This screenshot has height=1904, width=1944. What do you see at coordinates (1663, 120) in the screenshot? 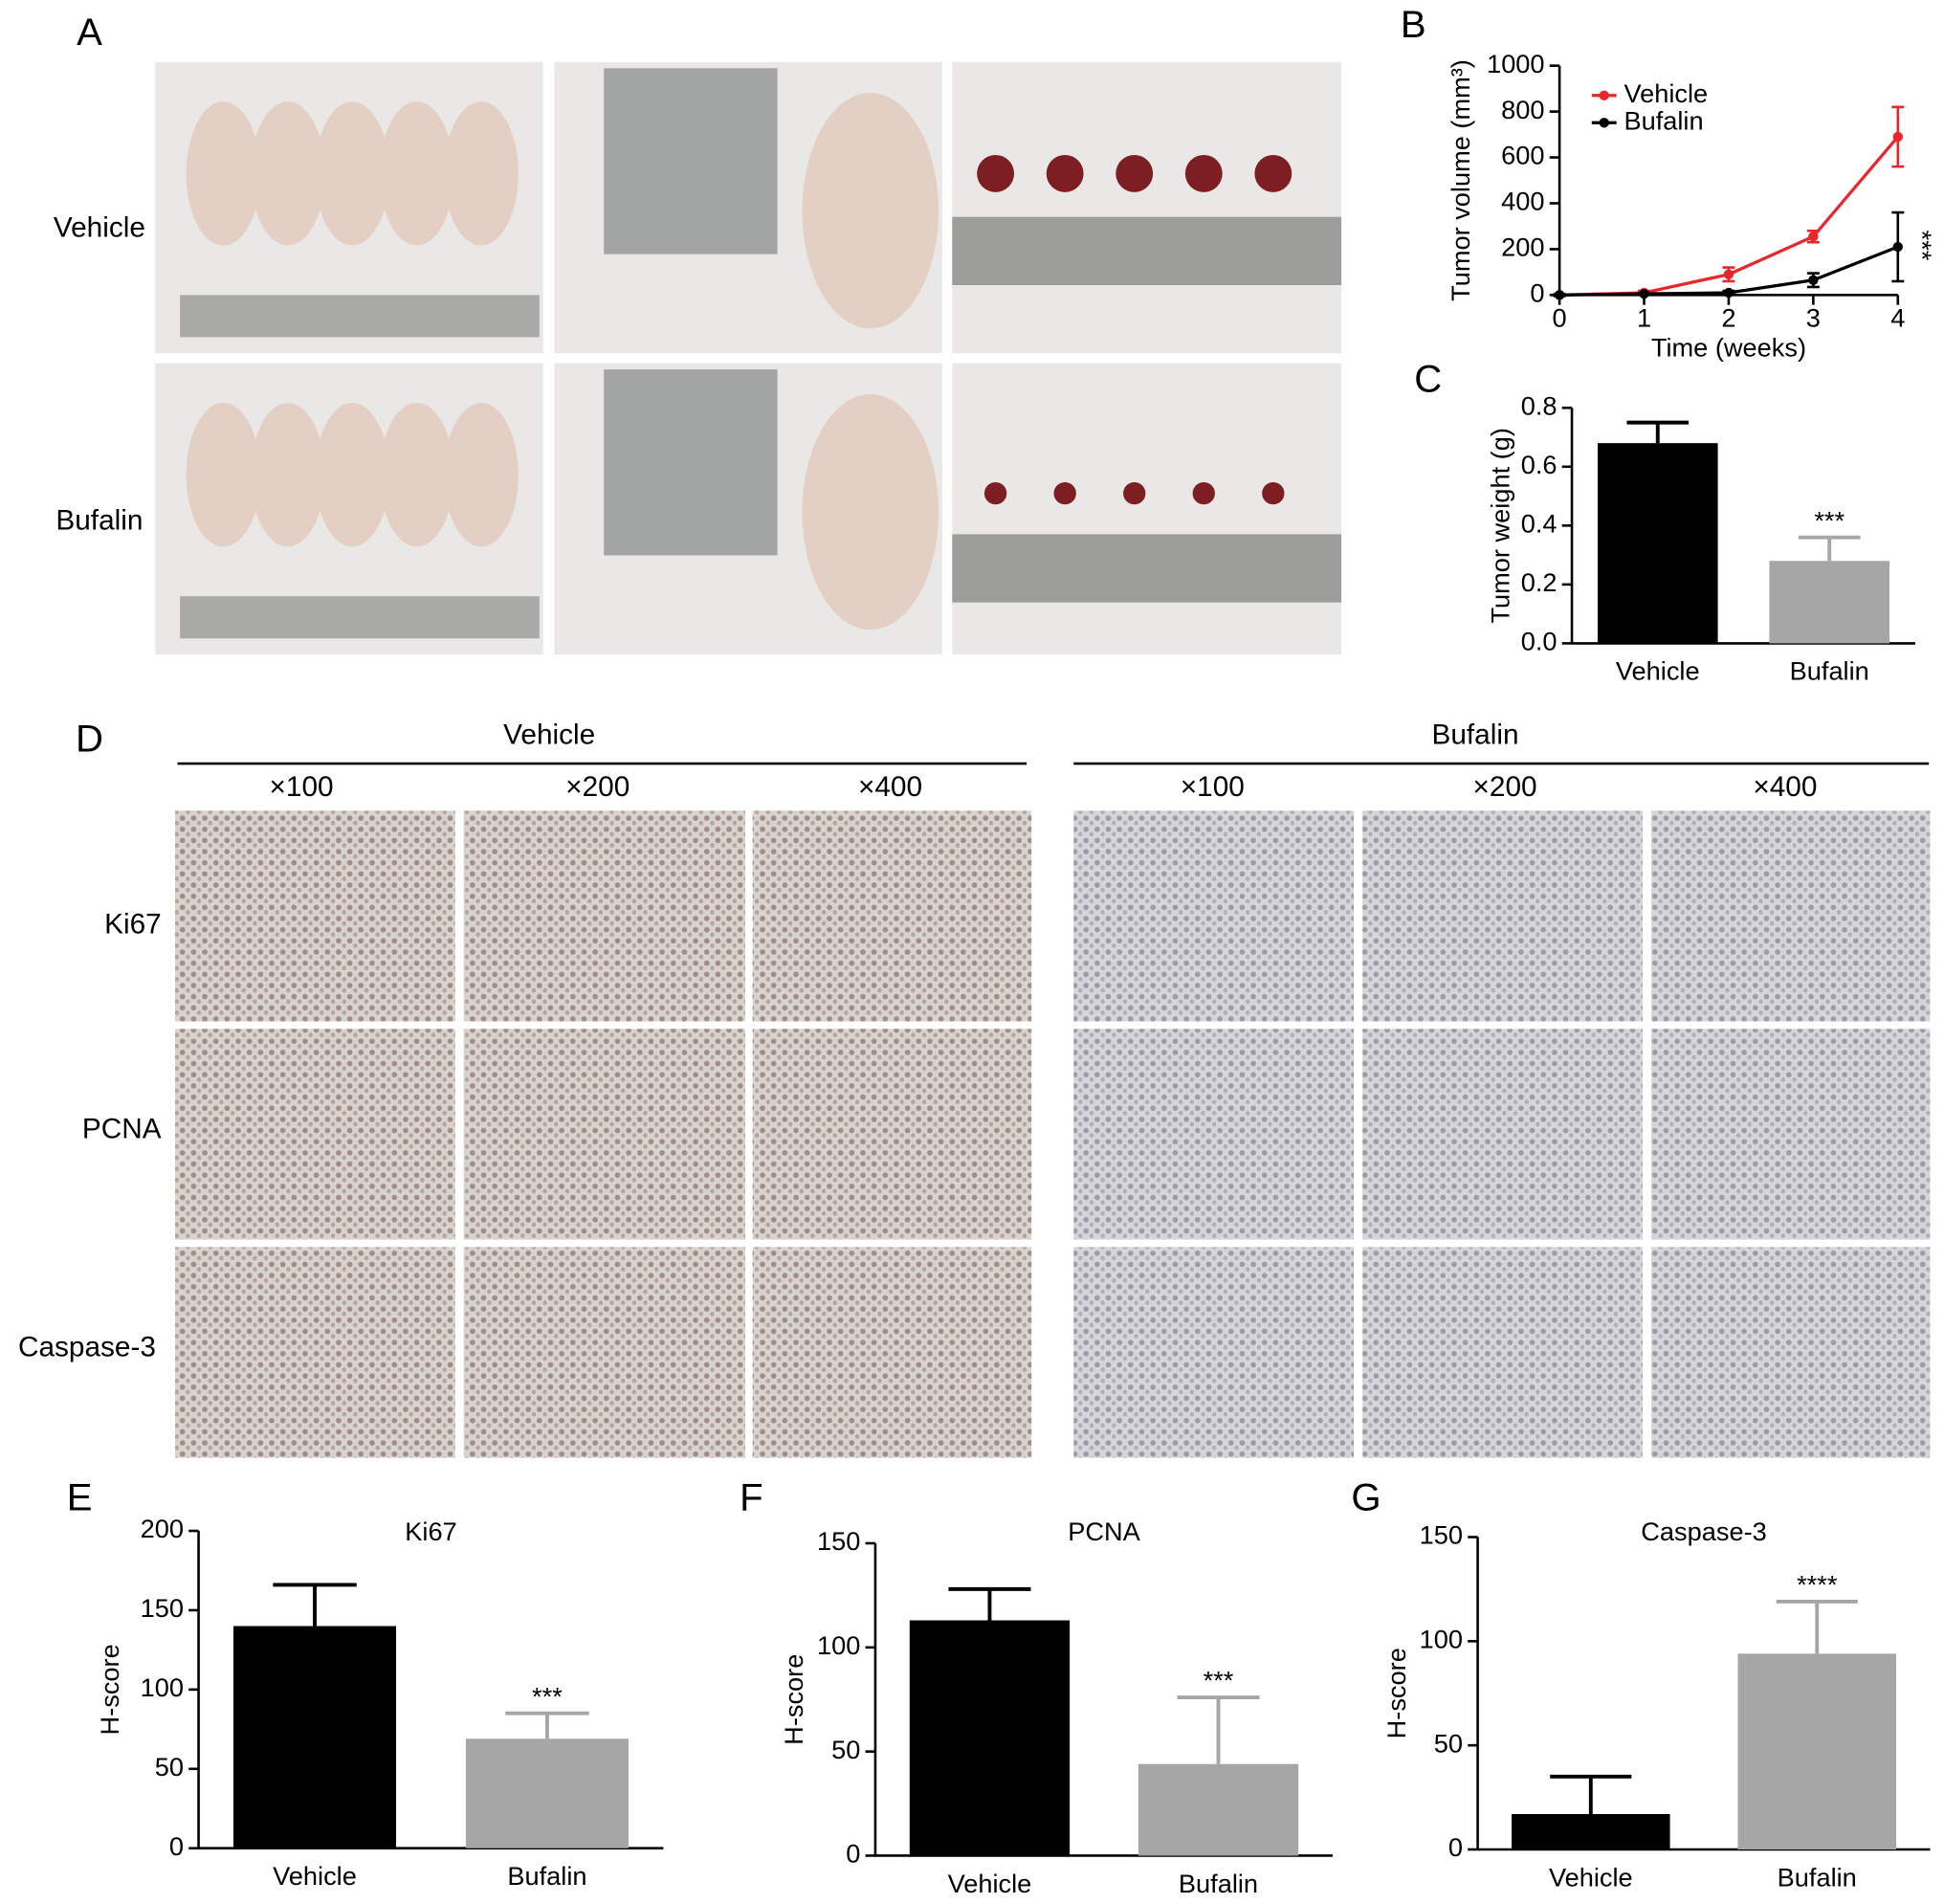
I see `legend-label: Bufalin` at bounding box center [1663, 120].